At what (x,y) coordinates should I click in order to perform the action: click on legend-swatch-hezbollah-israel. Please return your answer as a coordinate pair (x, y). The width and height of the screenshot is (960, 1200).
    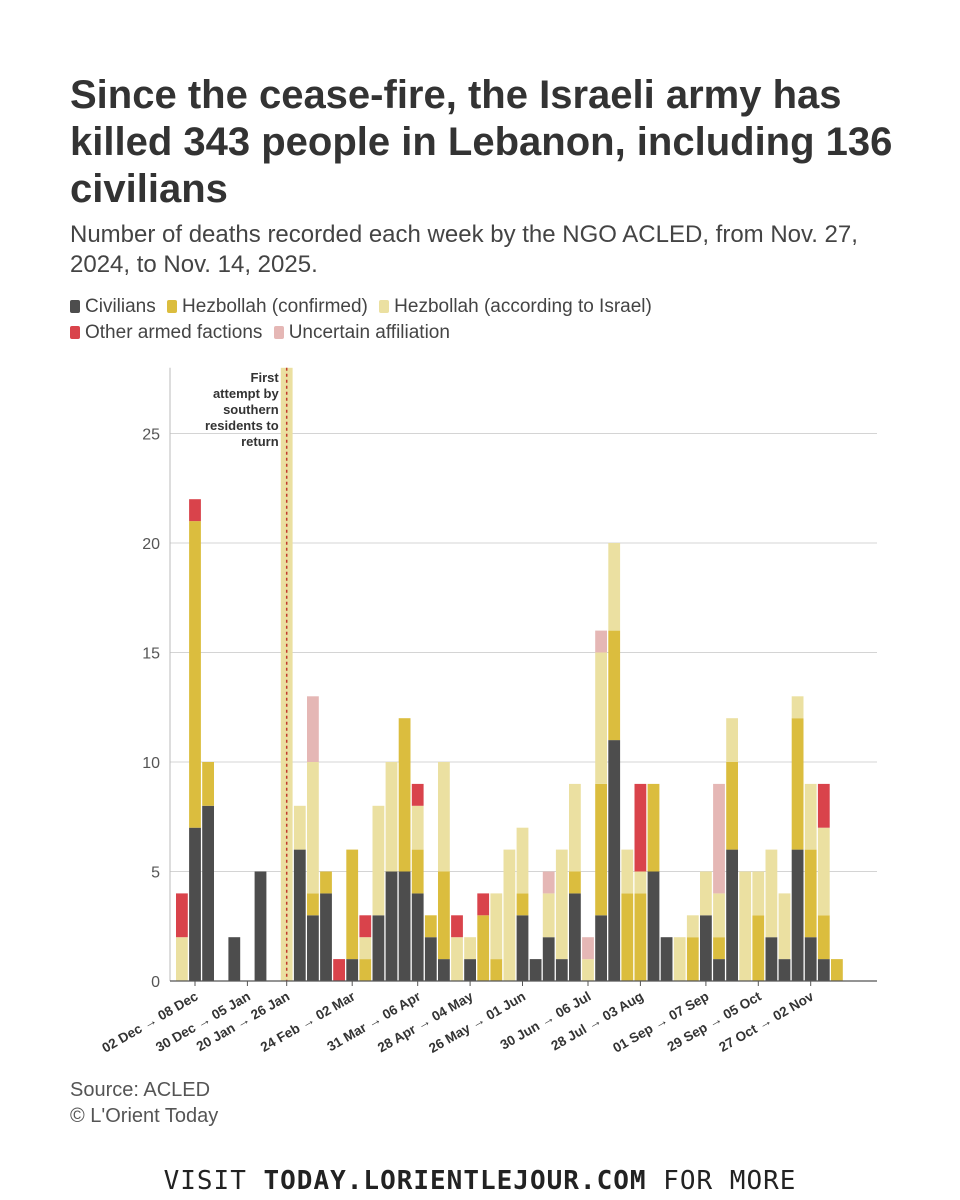
    Looking at the image, I should click on (384, 306).